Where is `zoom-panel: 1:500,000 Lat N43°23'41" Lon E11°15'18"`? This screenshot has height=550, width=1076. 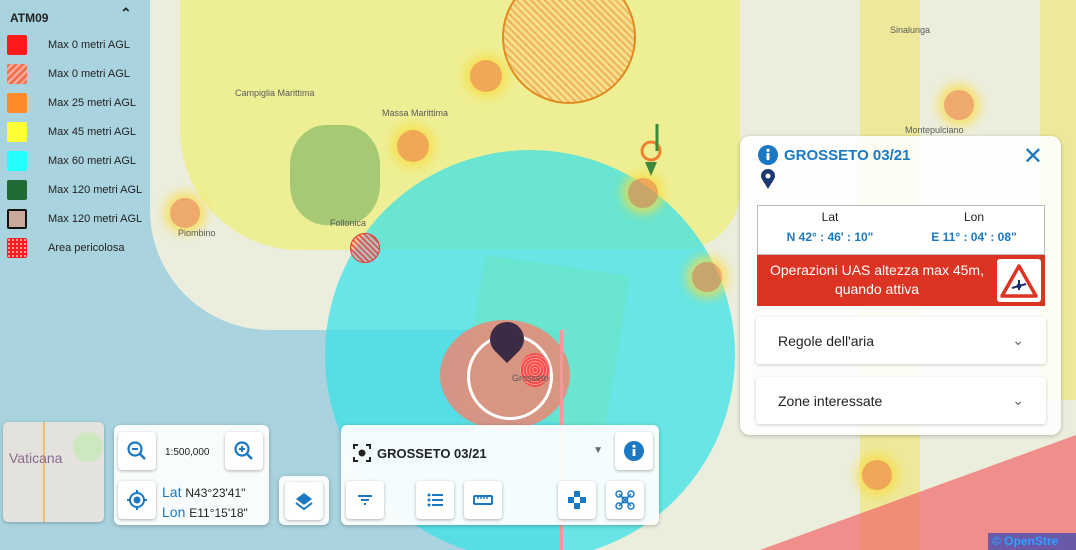
zoom-panel: 1:500,000 Lat N43°23'41" Lon E11°15'18" is located at coordinates (191, 475).